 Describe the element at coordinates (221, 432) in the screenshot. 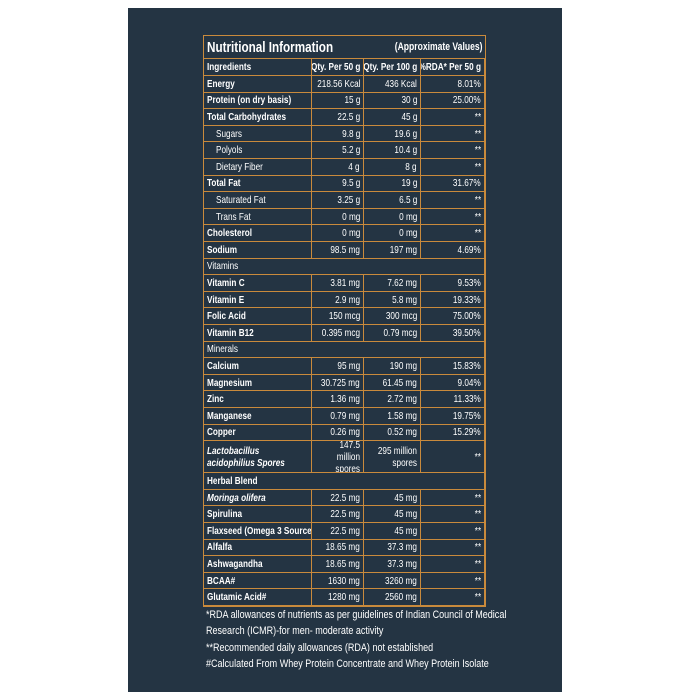

I see `cell-text: Copper` at that location.